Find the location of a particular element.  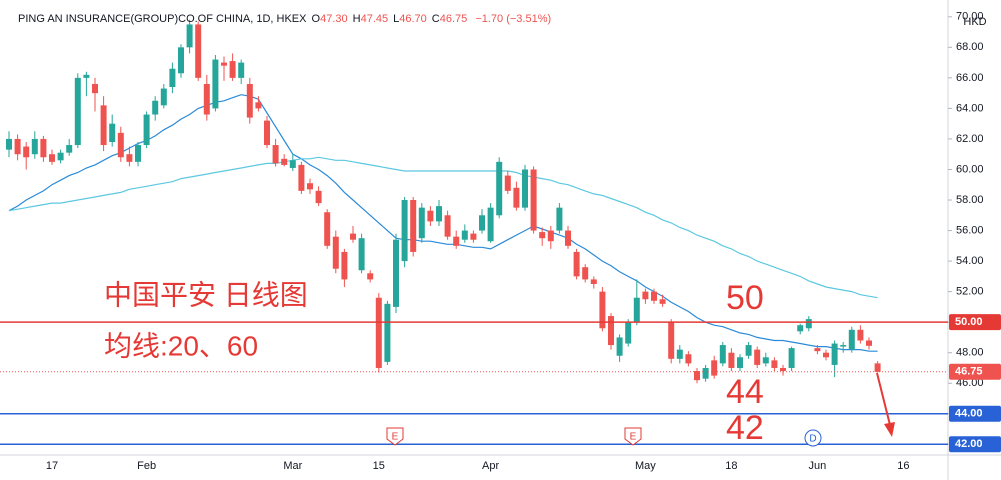

x-tick-label: 18 is located at coordinates (731, 466).